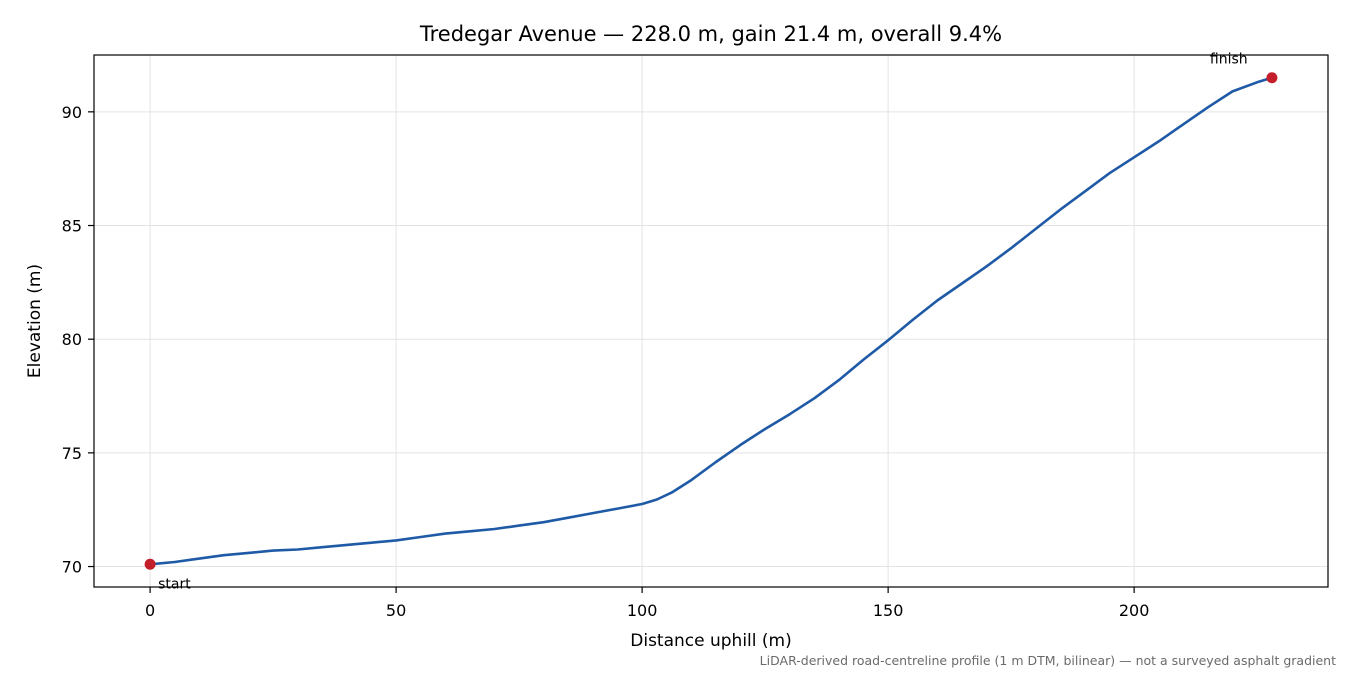 The image size is (1350, 675). What do you see at coordinates (72, 339) in the screenshot?
I see `y-tick-label: 80` at bounding box center [72, 339].